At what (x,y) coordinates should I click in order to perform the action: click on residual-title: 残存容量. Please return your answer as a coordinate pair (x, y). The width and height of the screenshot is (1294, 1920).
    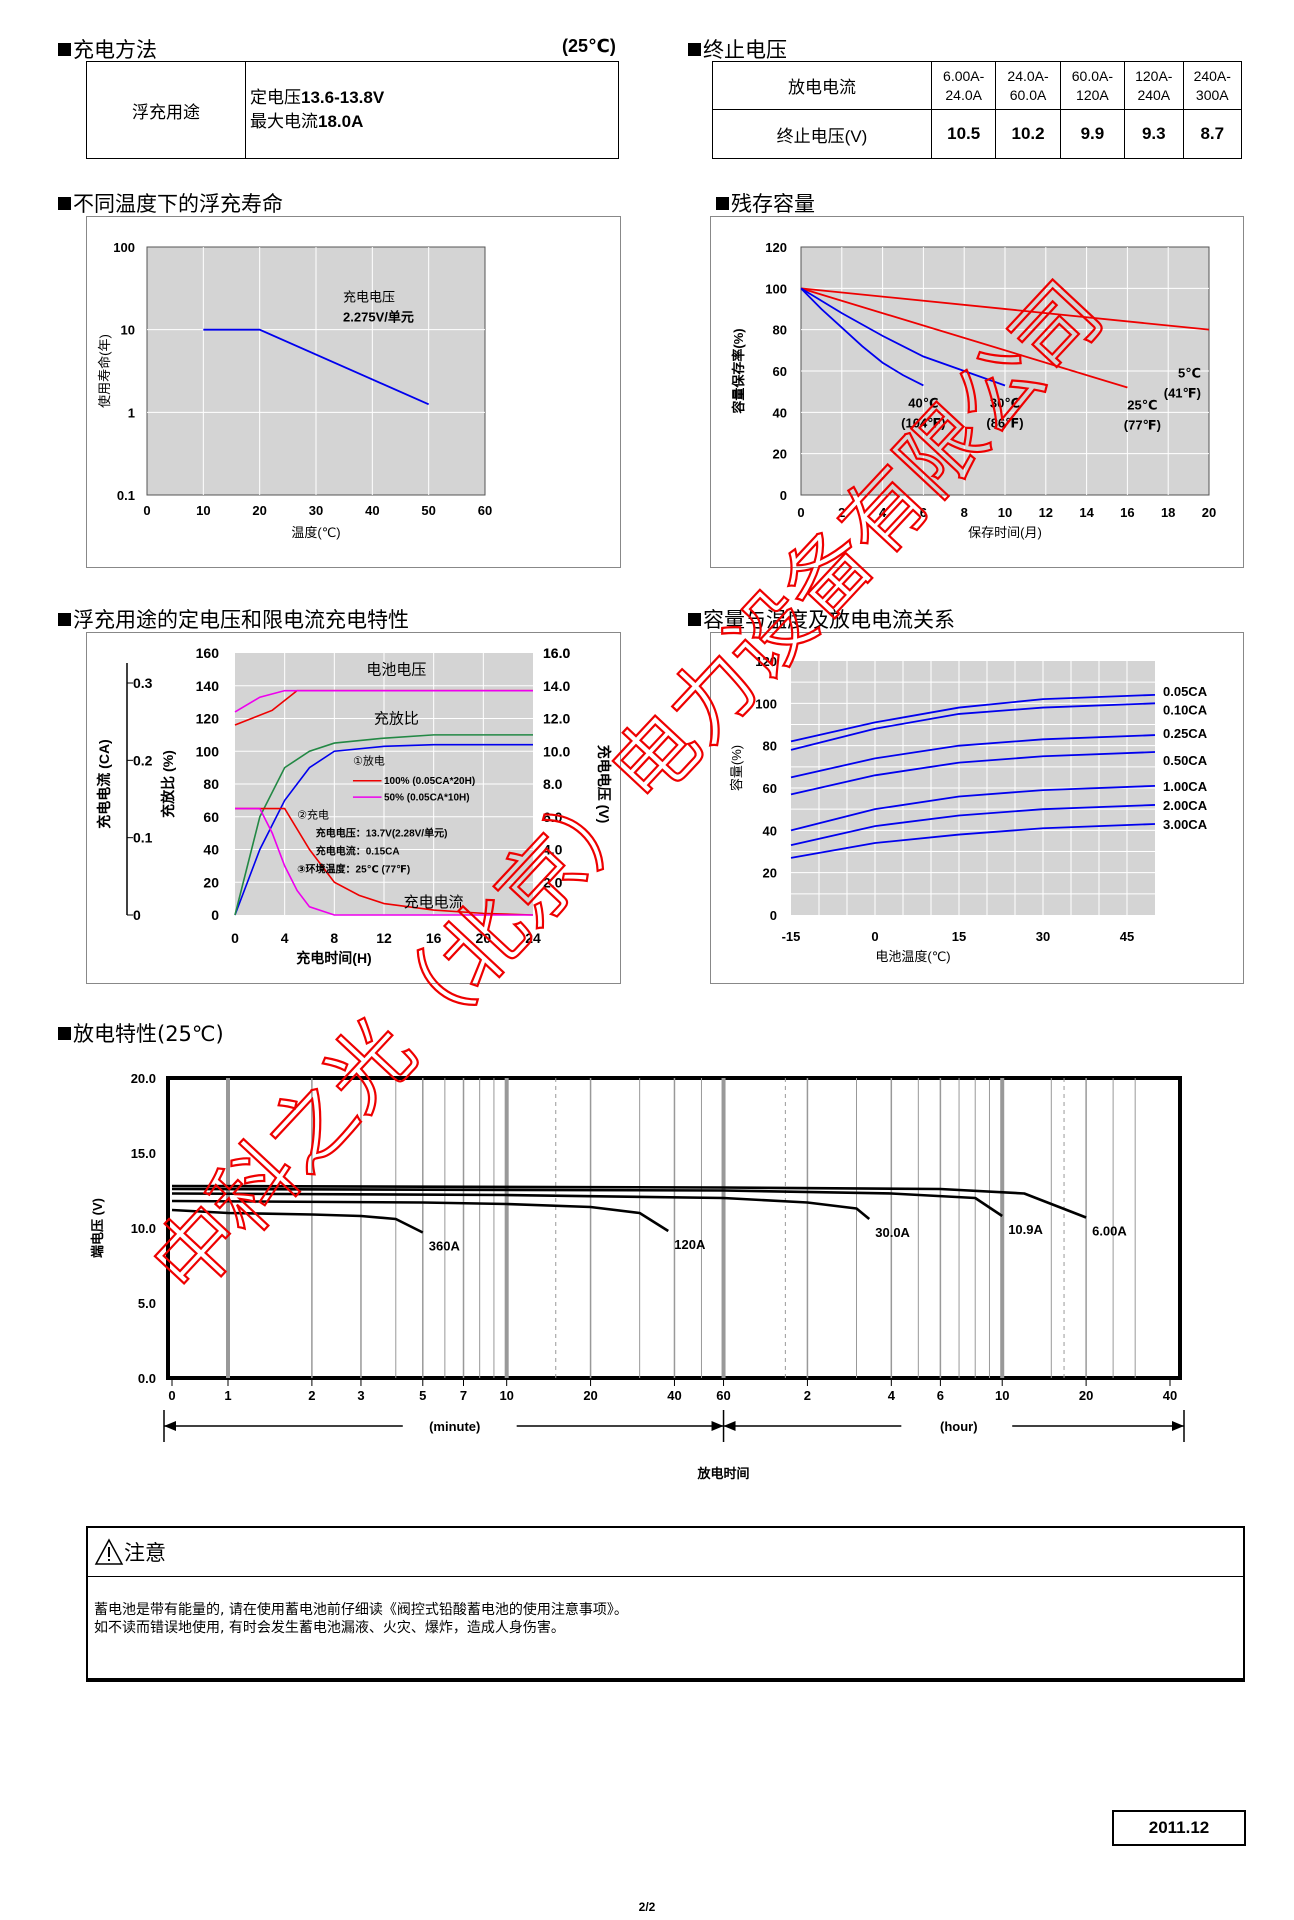
    Looking at the image, I should click on (765, 203).